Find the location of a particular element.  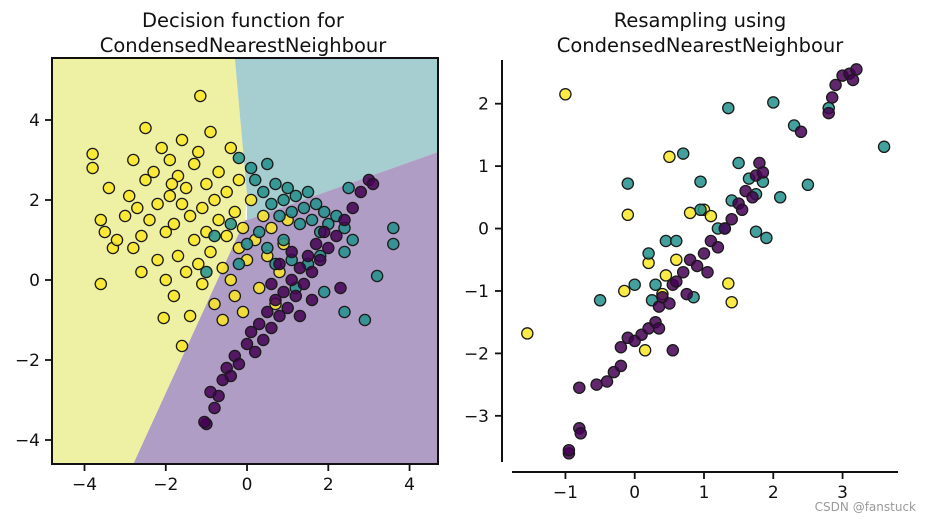

x-tick-label: 3 is located at coordinates (842, 493).